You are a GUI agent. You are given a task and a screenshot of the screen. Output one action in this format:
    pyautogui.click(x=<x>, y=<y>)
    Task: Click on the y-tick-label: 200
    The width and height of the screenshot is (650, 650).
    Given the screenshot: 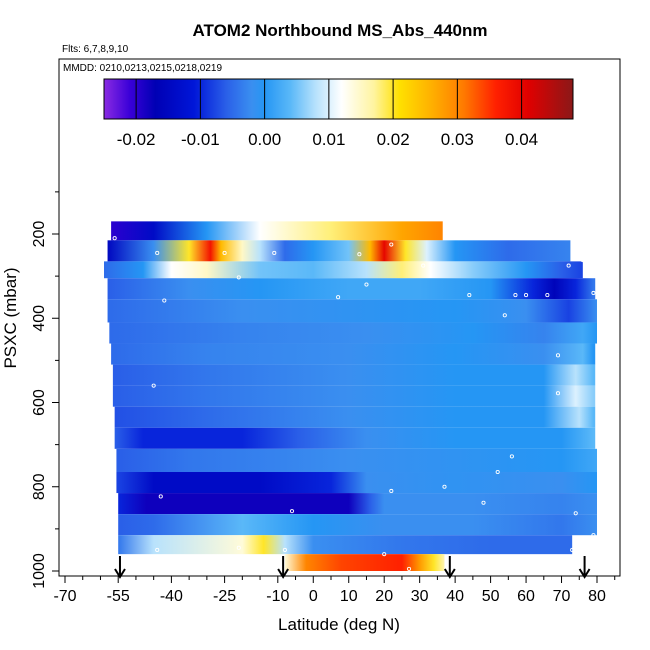 What is the action you would take?
    pyautogui.click(x=39, y=234)
    